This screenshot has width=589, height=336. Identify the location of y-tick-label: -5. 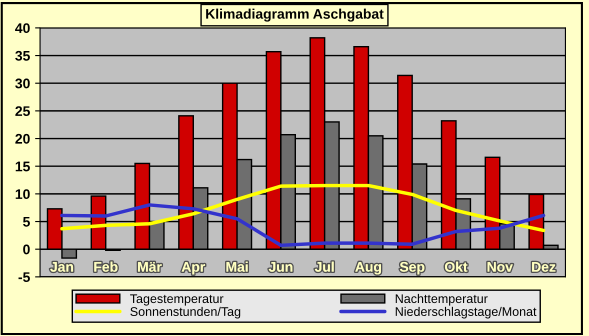
(24, 277).